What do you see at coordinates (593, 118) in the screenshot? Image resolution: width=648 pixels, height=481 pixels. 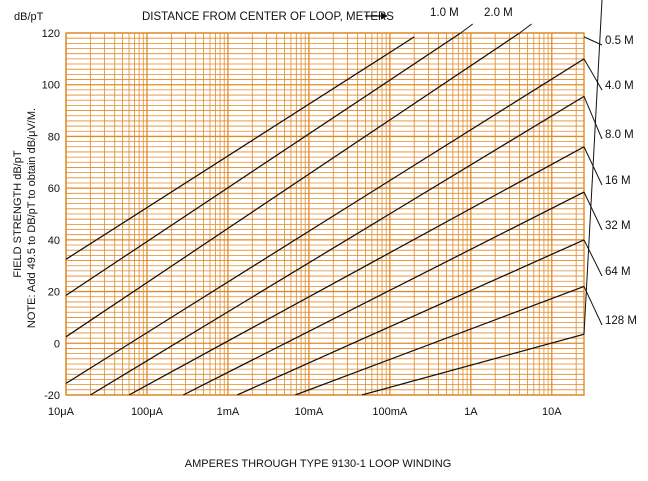 I see `series-leader-8-0-m` at bounding box center [593, 118].